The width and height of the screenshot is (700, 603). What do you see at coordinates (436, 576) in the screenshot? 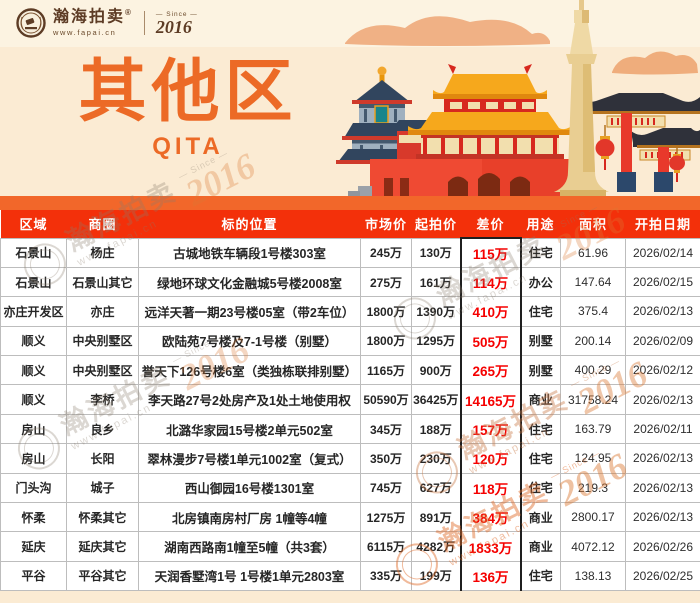
I see `cell-start-price: 199万` at bounding box center [436, 576].